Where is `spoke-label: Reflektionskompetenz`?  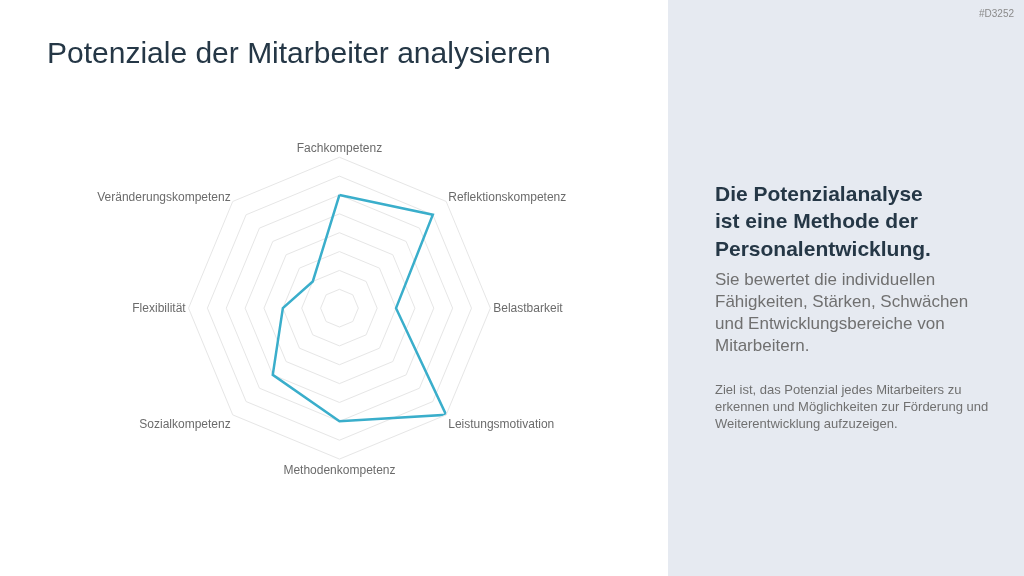 spoke-label: Reflektionskompetenz is located at coordinates (507, 196).